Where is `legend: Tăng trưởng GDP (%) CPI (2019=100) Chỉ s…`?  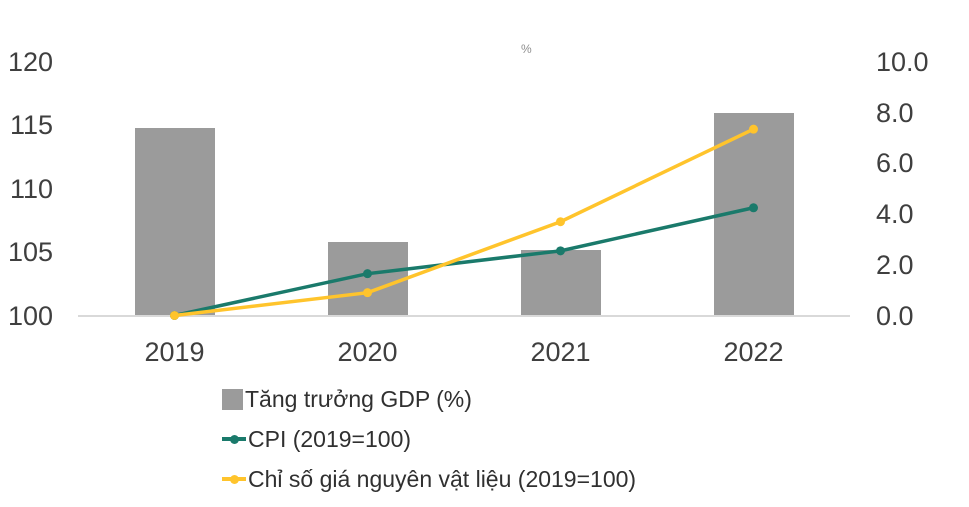
legend: Tăng trưởng GDP (%) CPI (2019=100) Chỉ s… is located at coordinates (429, 439).